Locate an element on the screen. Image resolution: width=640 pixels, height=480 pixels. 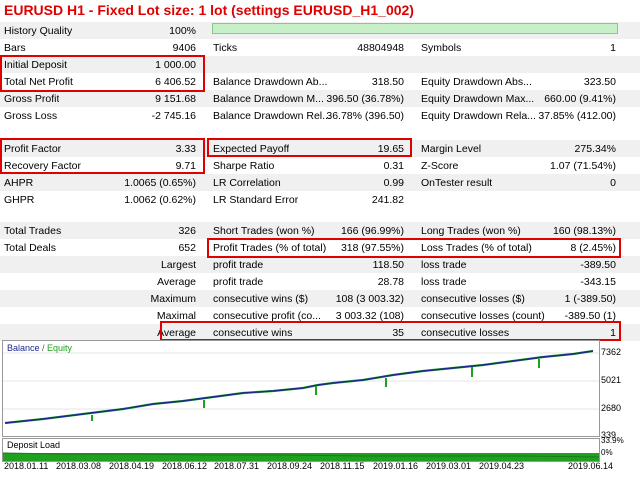
balance-equity-plot is located at coordinates (301, 387).